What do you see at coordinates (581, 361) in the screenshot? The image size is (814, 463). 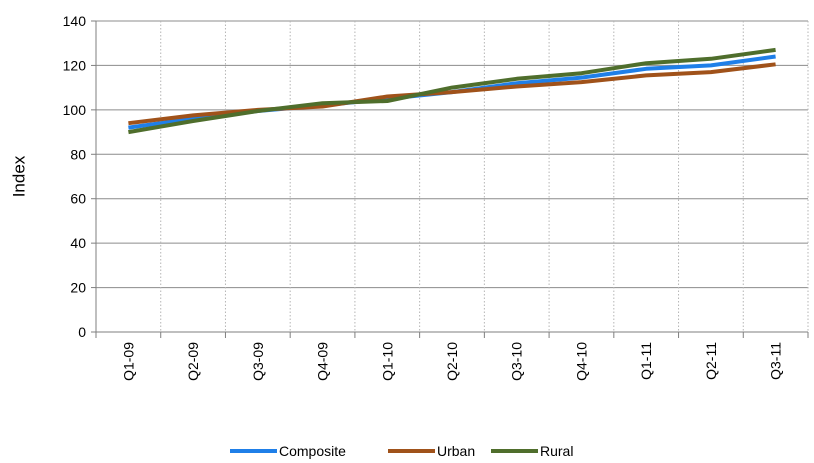 I see `x-tick-label: Q4-10` at bounding box center [581, 361].